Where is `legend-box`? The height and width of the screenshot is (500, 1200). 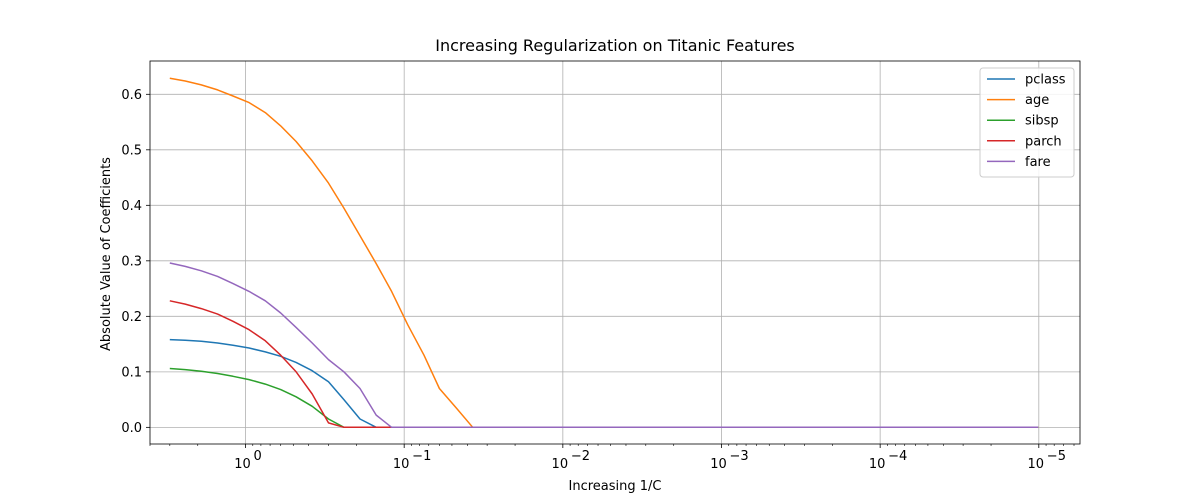
legend-box is located at coordinates (1027, 122).